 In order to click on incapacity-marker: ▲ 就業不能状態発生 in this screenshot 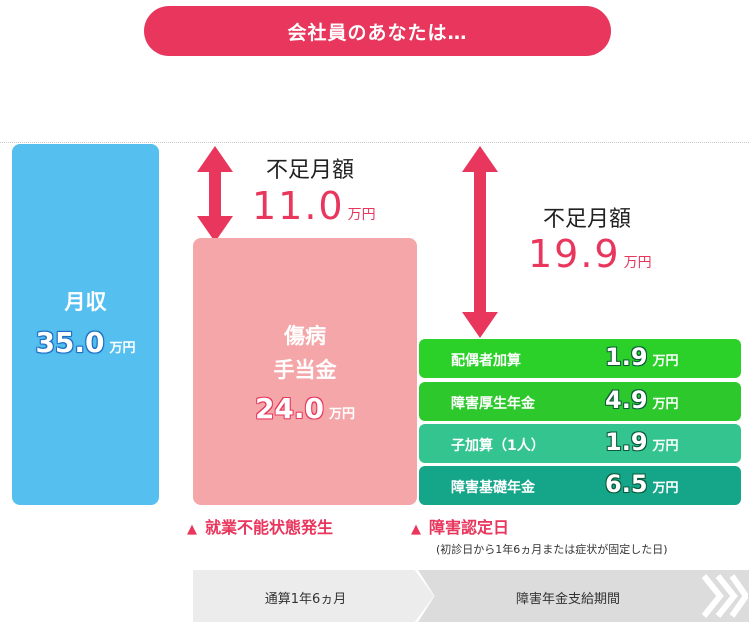, I will do `click(260, 526)`.